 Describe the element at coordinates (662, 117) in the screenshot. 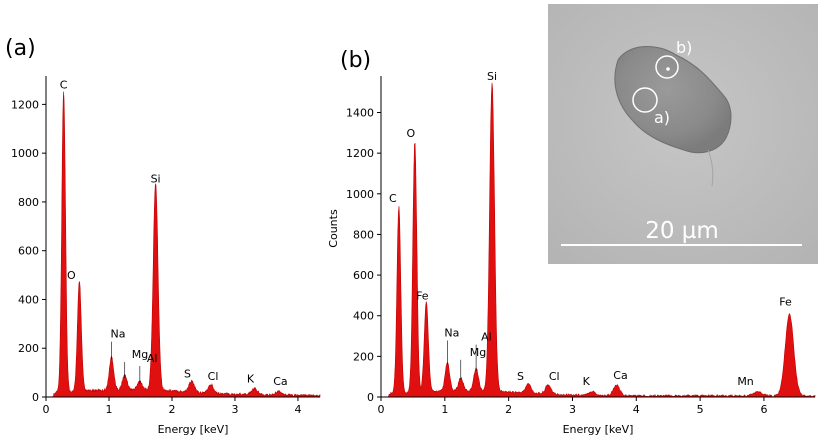

I see `spot-a-label: a)` at that location.